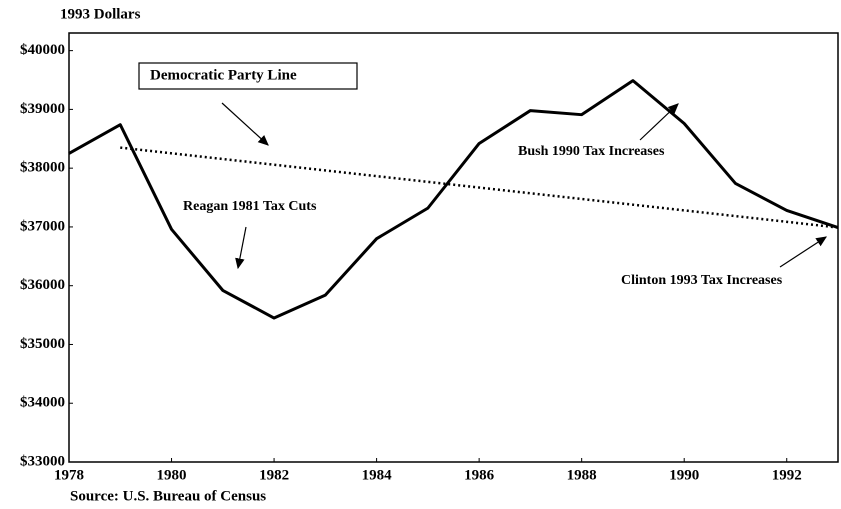 The width and height of the screenshot is (841, 509). I want to click on x-tick-label: 1990, so click(684, 475).